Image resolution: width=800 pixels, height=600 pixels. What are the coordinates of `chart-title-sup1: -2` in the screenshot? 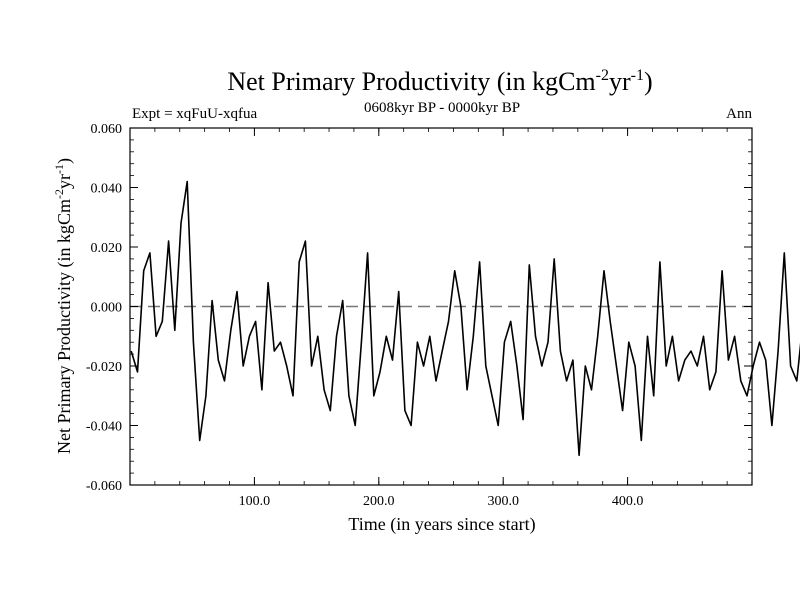 It's located at (602, 75).